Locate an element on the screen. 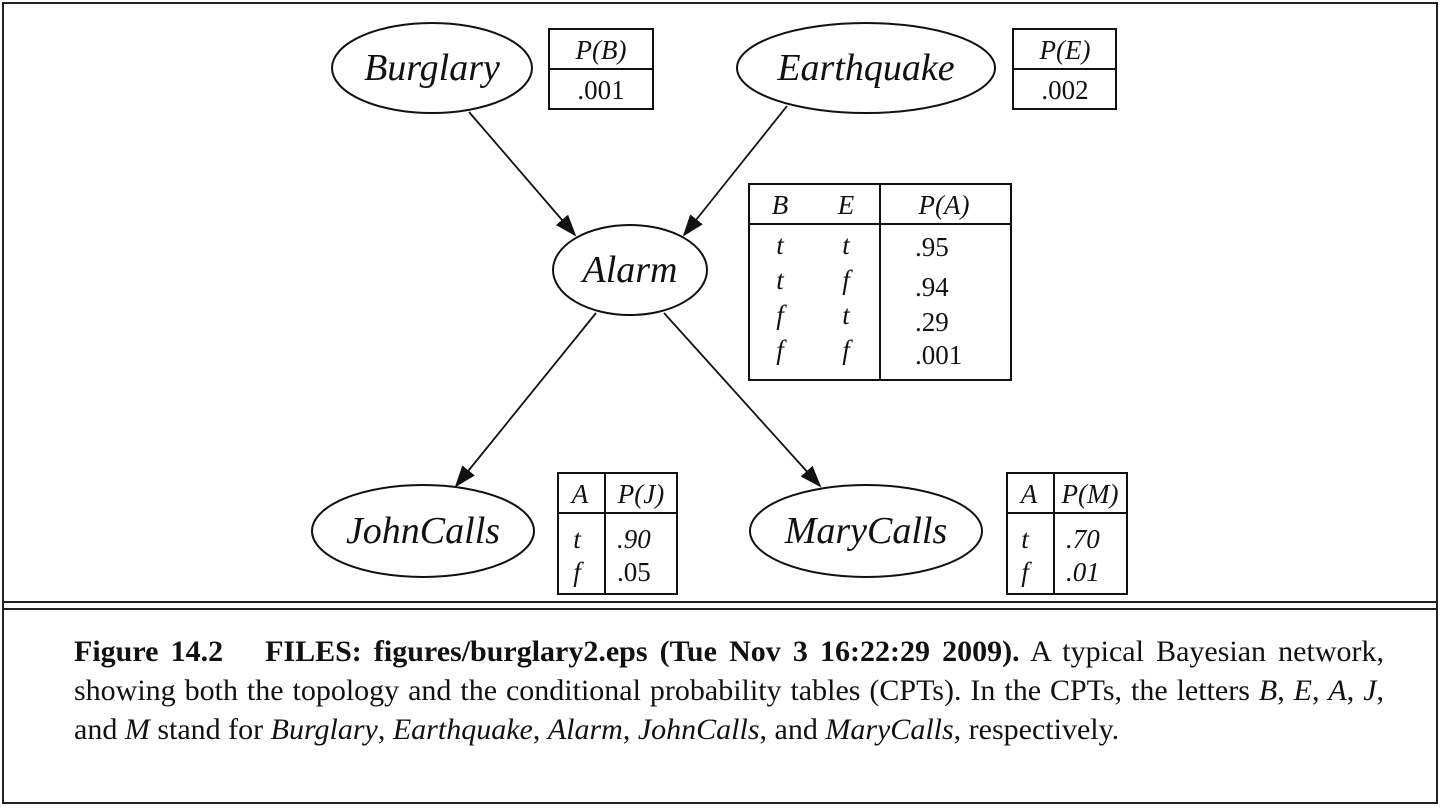 The image size is (1442, 808). caption-separator-top is located at coordinates (720, 602).